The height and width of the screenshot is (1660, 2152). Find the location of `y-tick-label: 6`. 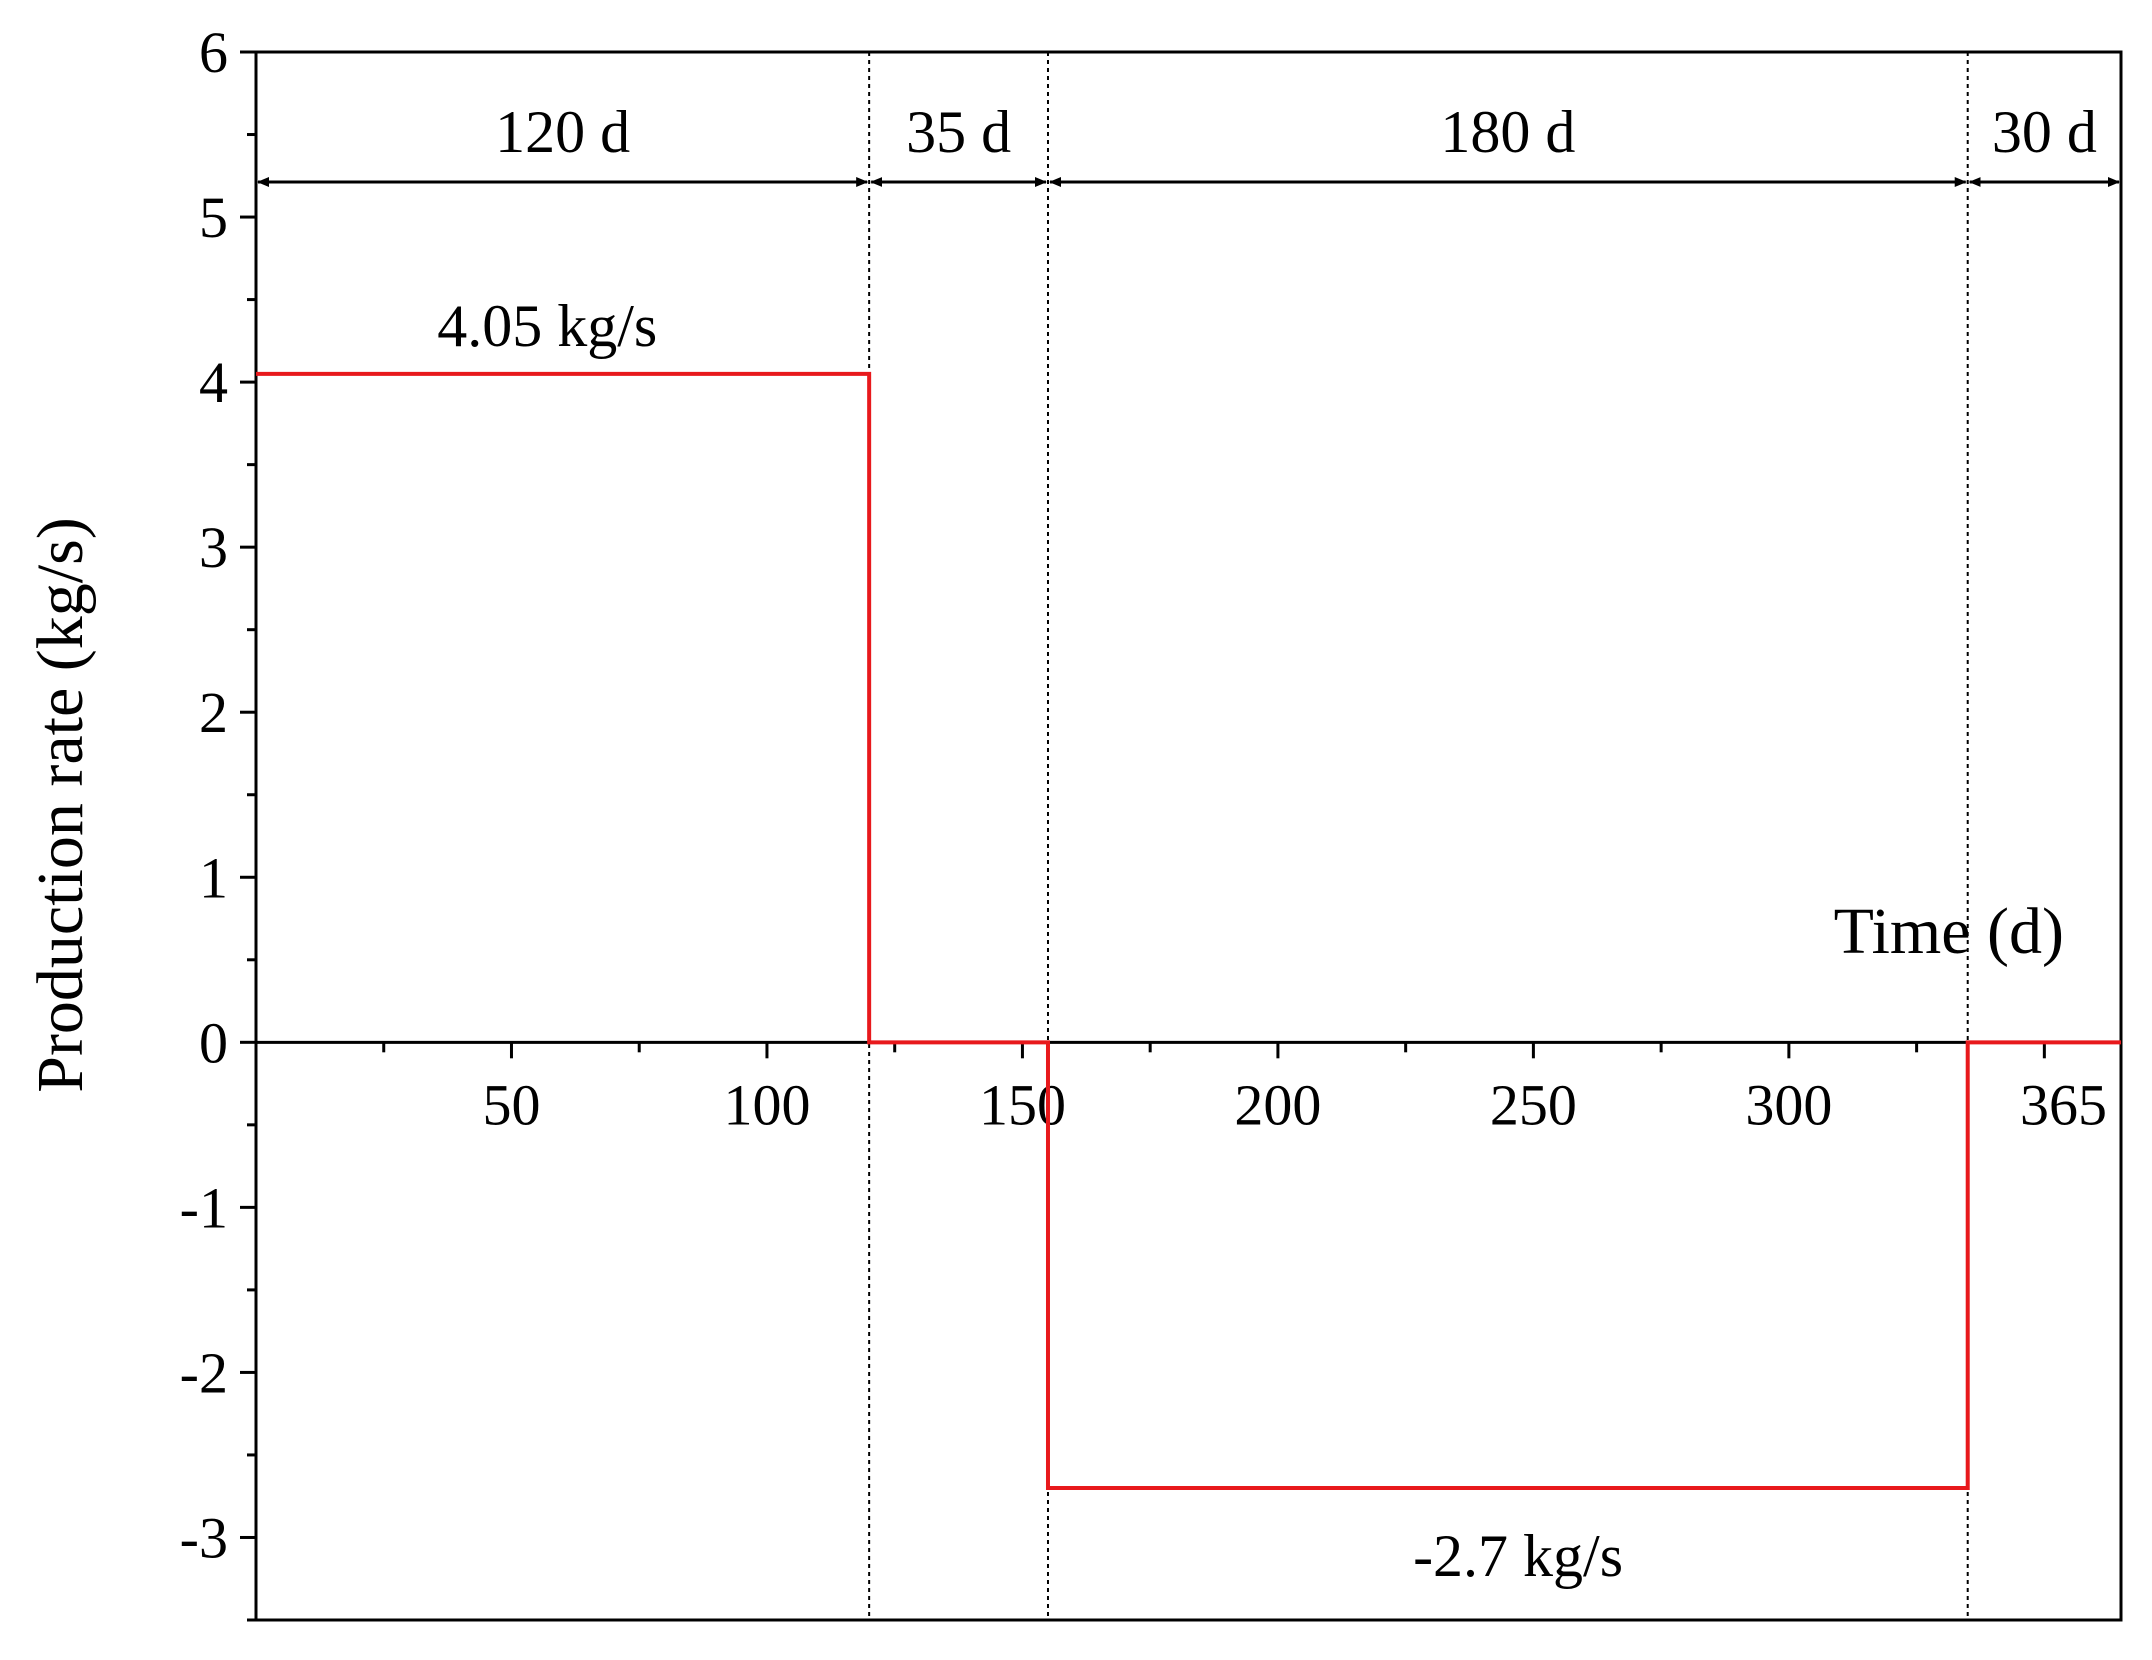

y-tick-label: 6 is located at coordinates (213, 52).